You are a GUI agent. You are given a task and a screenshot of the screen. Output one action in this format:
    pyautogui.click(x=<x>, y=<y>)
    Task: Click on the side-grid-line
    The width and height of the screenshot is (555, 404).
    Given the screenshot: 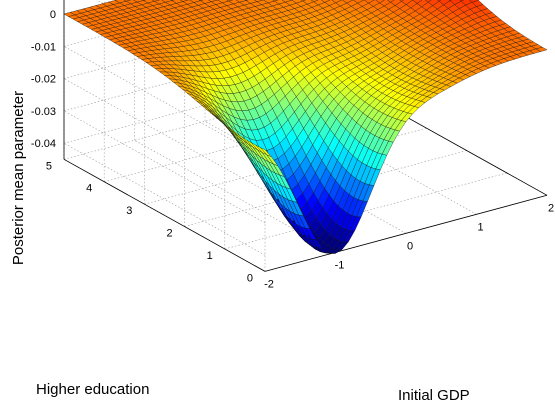 What is the action you would take?
    pyautogui.click(x=164, y=199)
    